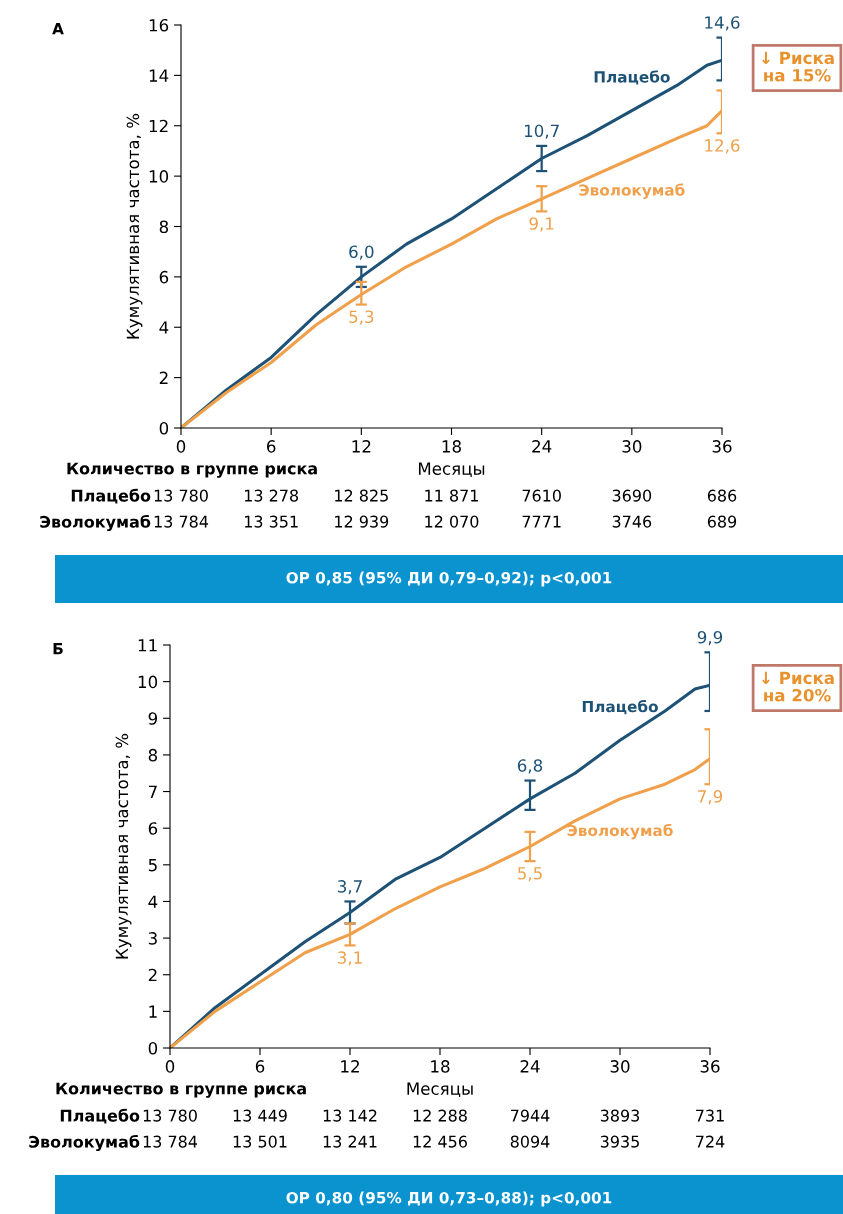  Describe the element at coordinates (449, 1199) in the screenshot. I see `text: ОР 0,80 (95% ДИ 0,73–0,88); p<0,001` at that location.